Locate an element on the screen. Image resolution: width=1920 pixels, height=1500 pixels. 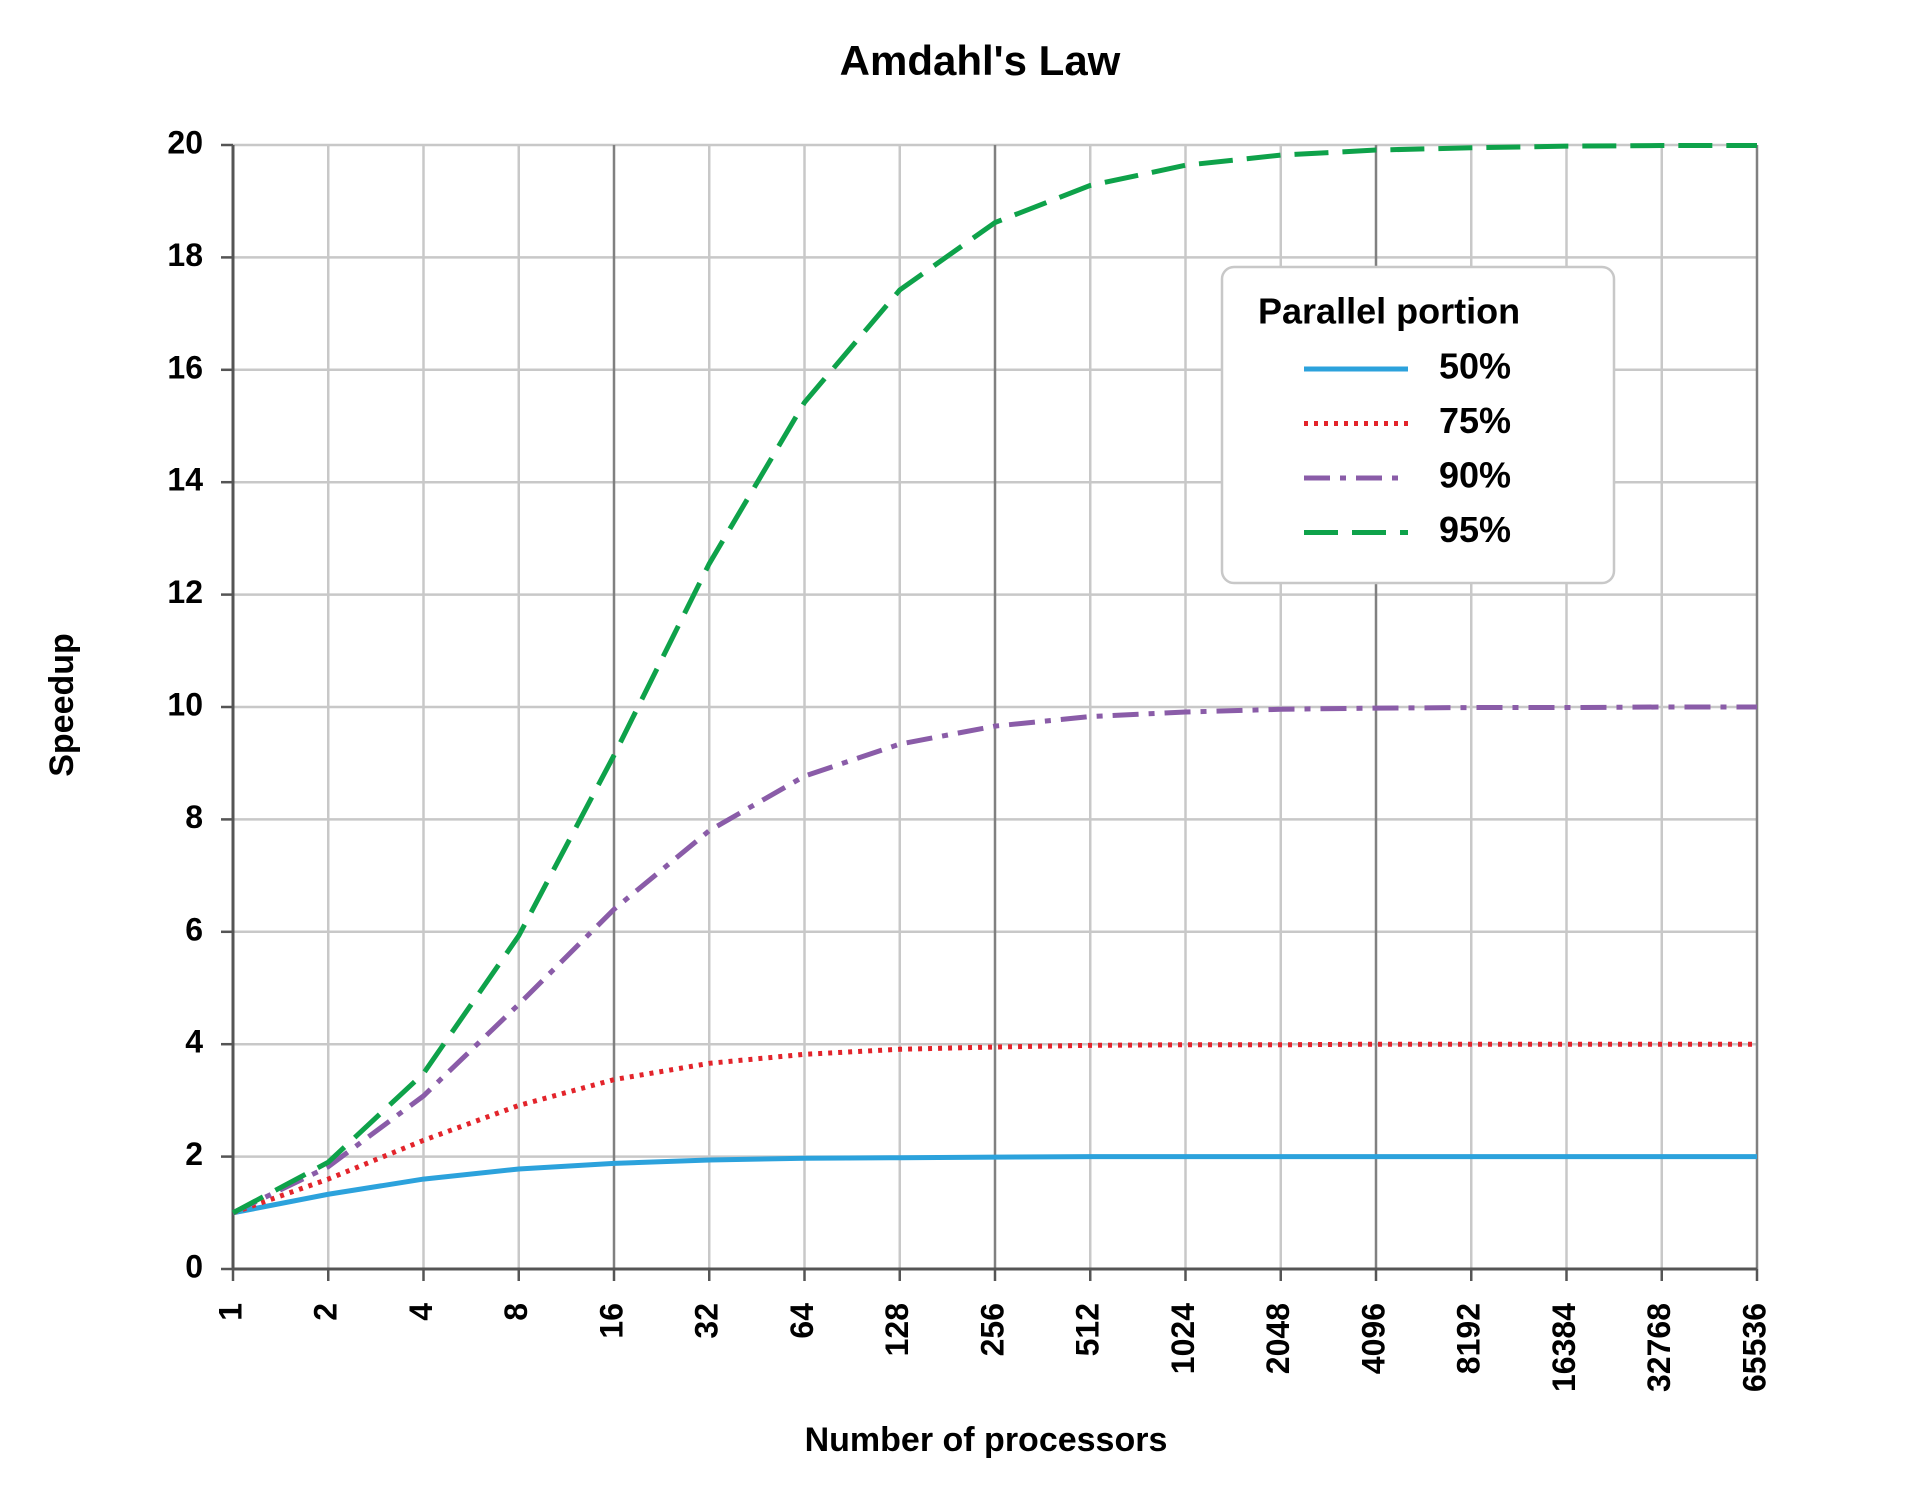
x-tick-label: 4 is located at coordinates (421, 1312).